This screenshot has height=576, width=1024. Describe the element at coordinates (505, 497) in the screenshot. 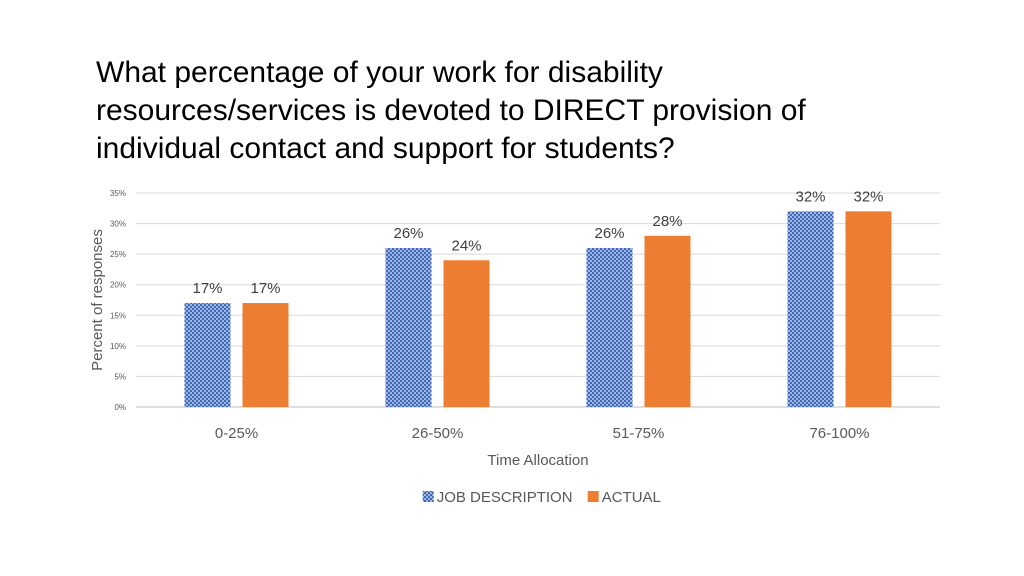

I see `legend-label: JOB DESCRIPTION` at that location.